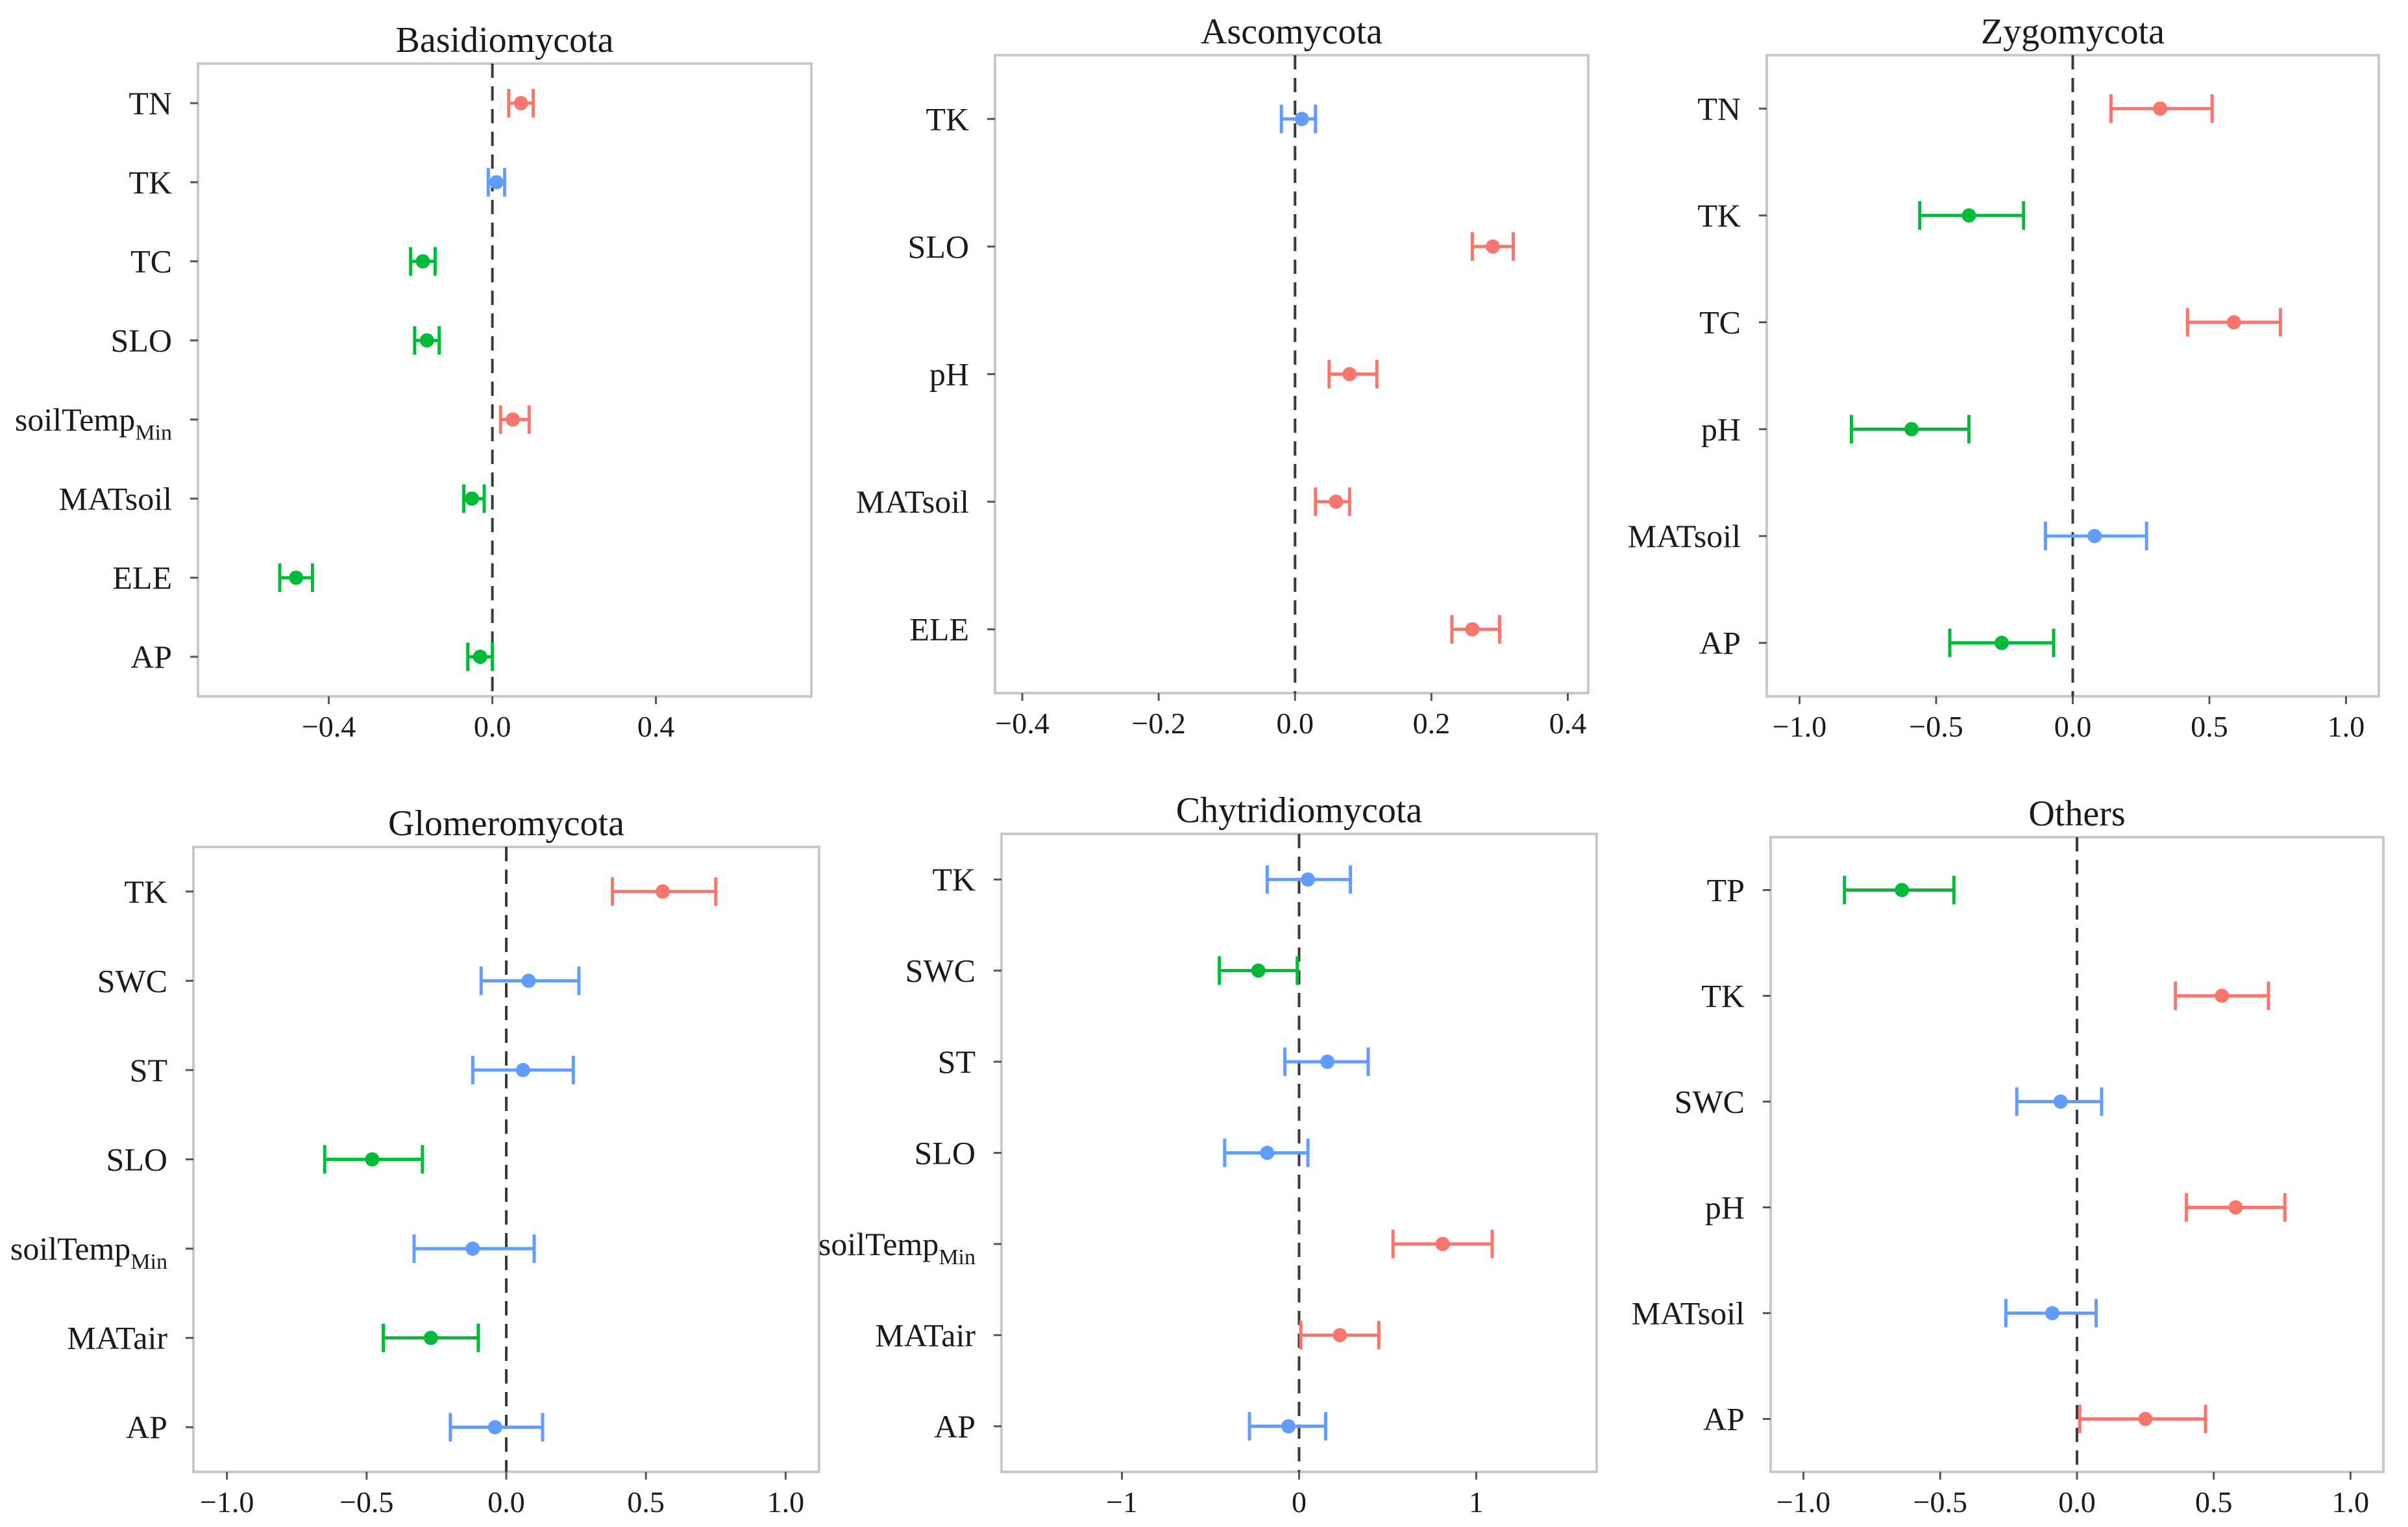 This screenshot has width=2408, height=1527. What do you see at coordinates (227, 1502) in the screenshot?
I see `x-tick-label: −1.0` at bounding box center [227, 1502].